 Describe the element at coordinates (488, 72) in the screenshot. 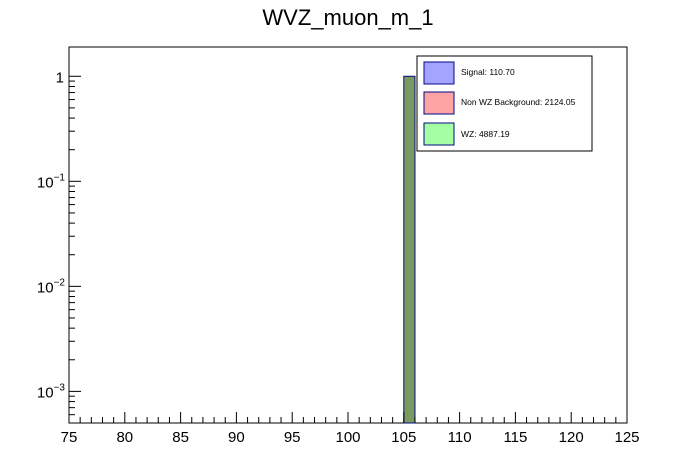

I see `legend-label-signal: Signal: 110.70` at that location.